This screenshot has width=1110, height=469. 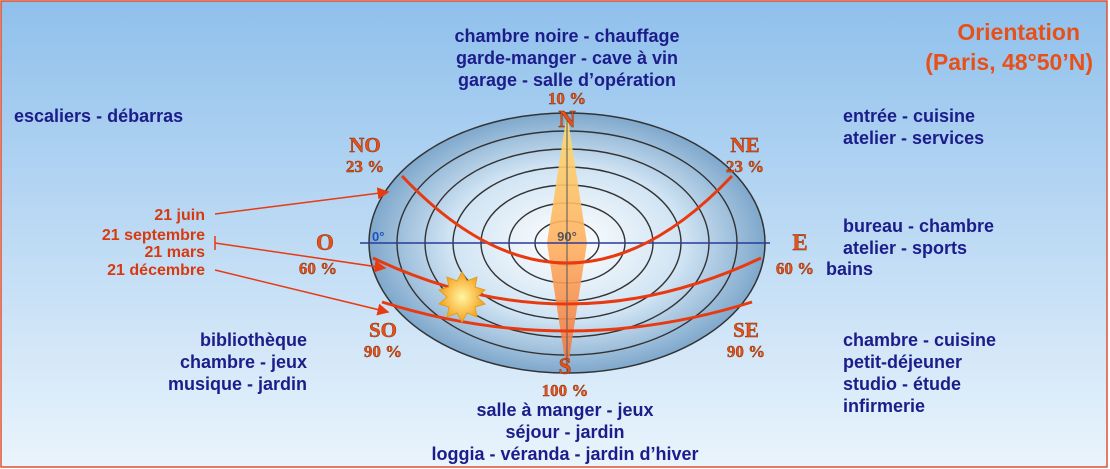 What do you see at coordinates (325, 242) in the screenshot?
I see `direction: O` at bounding box center [325, 242].